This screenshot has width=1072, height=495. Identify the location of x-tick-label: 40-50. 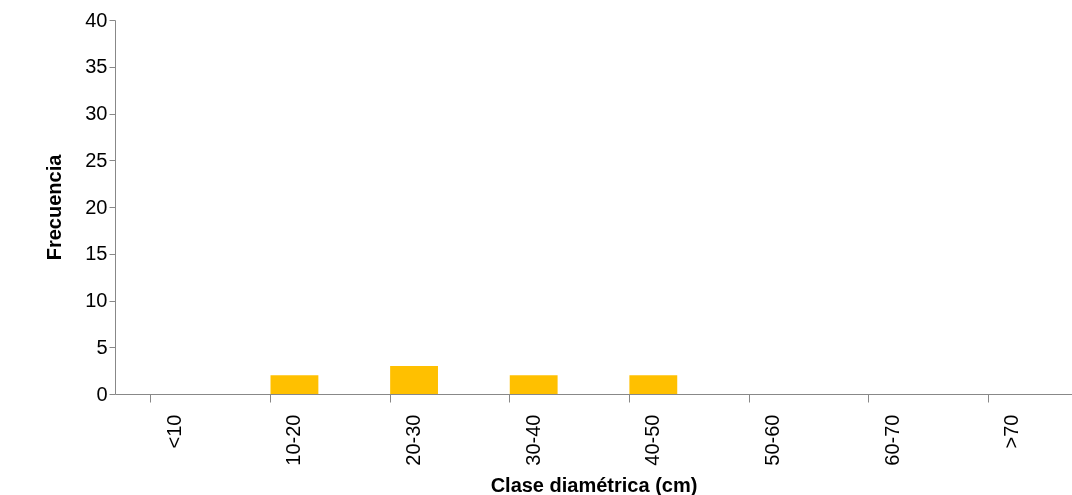
(652, 440).